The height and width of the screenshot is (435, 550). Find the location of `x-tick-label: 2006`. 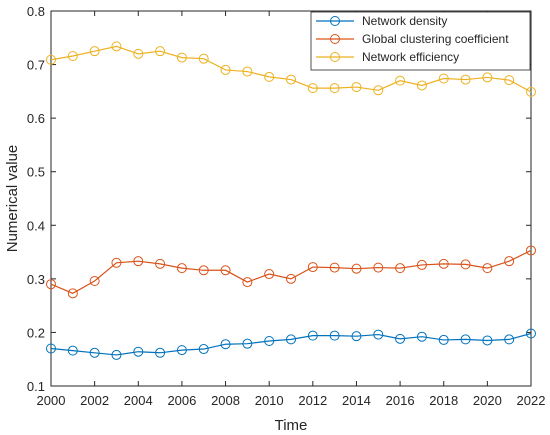

x-tick-label: 2006 is located at coordinates (181, 400).